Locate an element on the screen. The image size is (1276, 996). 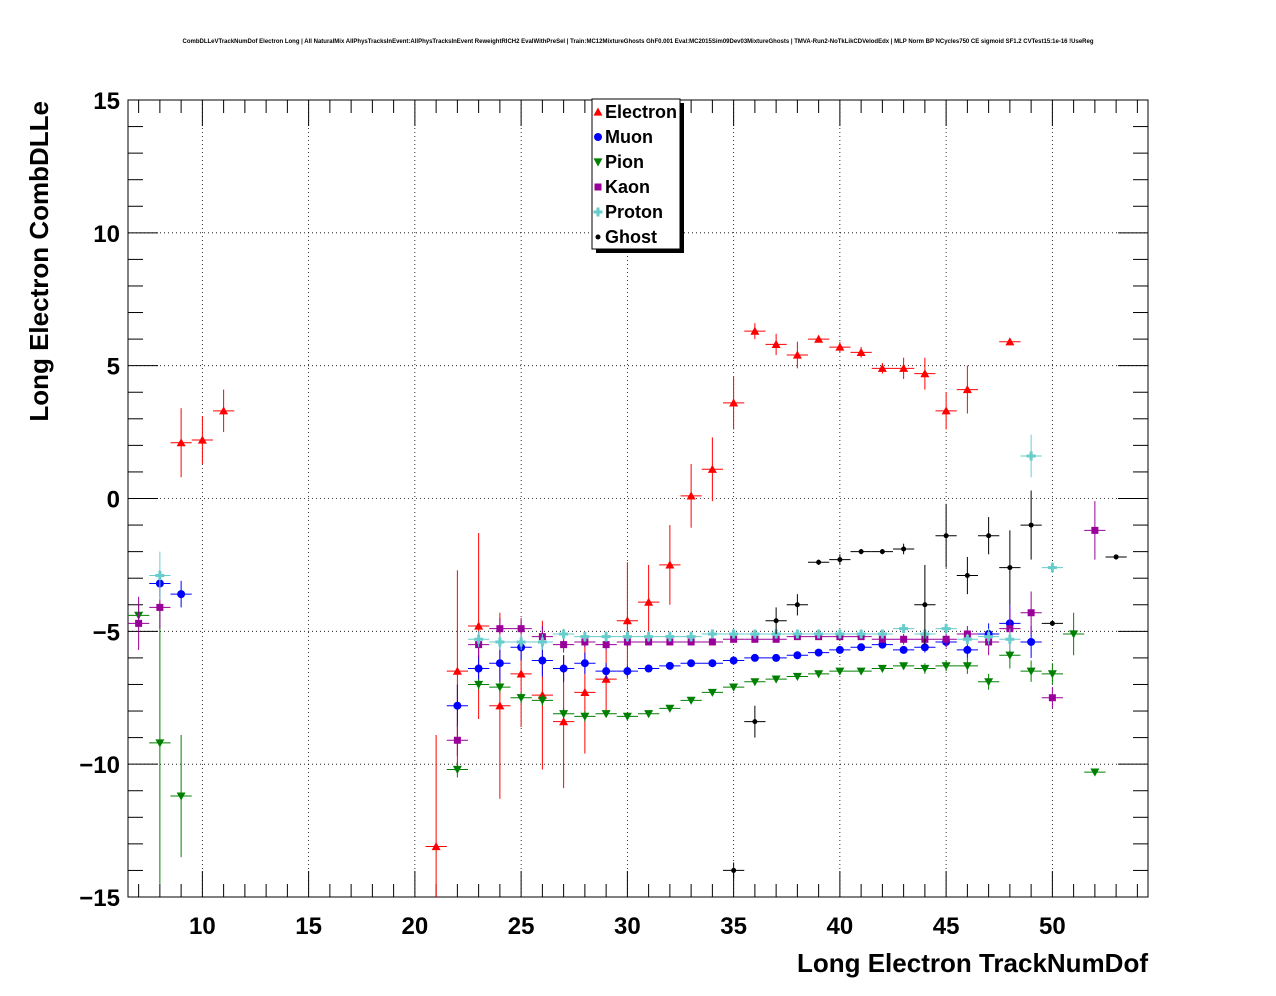
legend-label: Pion is located at coordinates (624, 162).